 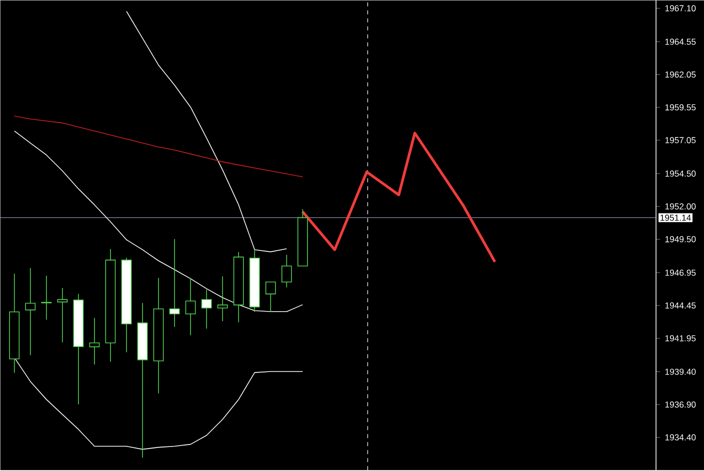 I want to click on y-tick-label: 1962.05, so click(x=680, y=75).